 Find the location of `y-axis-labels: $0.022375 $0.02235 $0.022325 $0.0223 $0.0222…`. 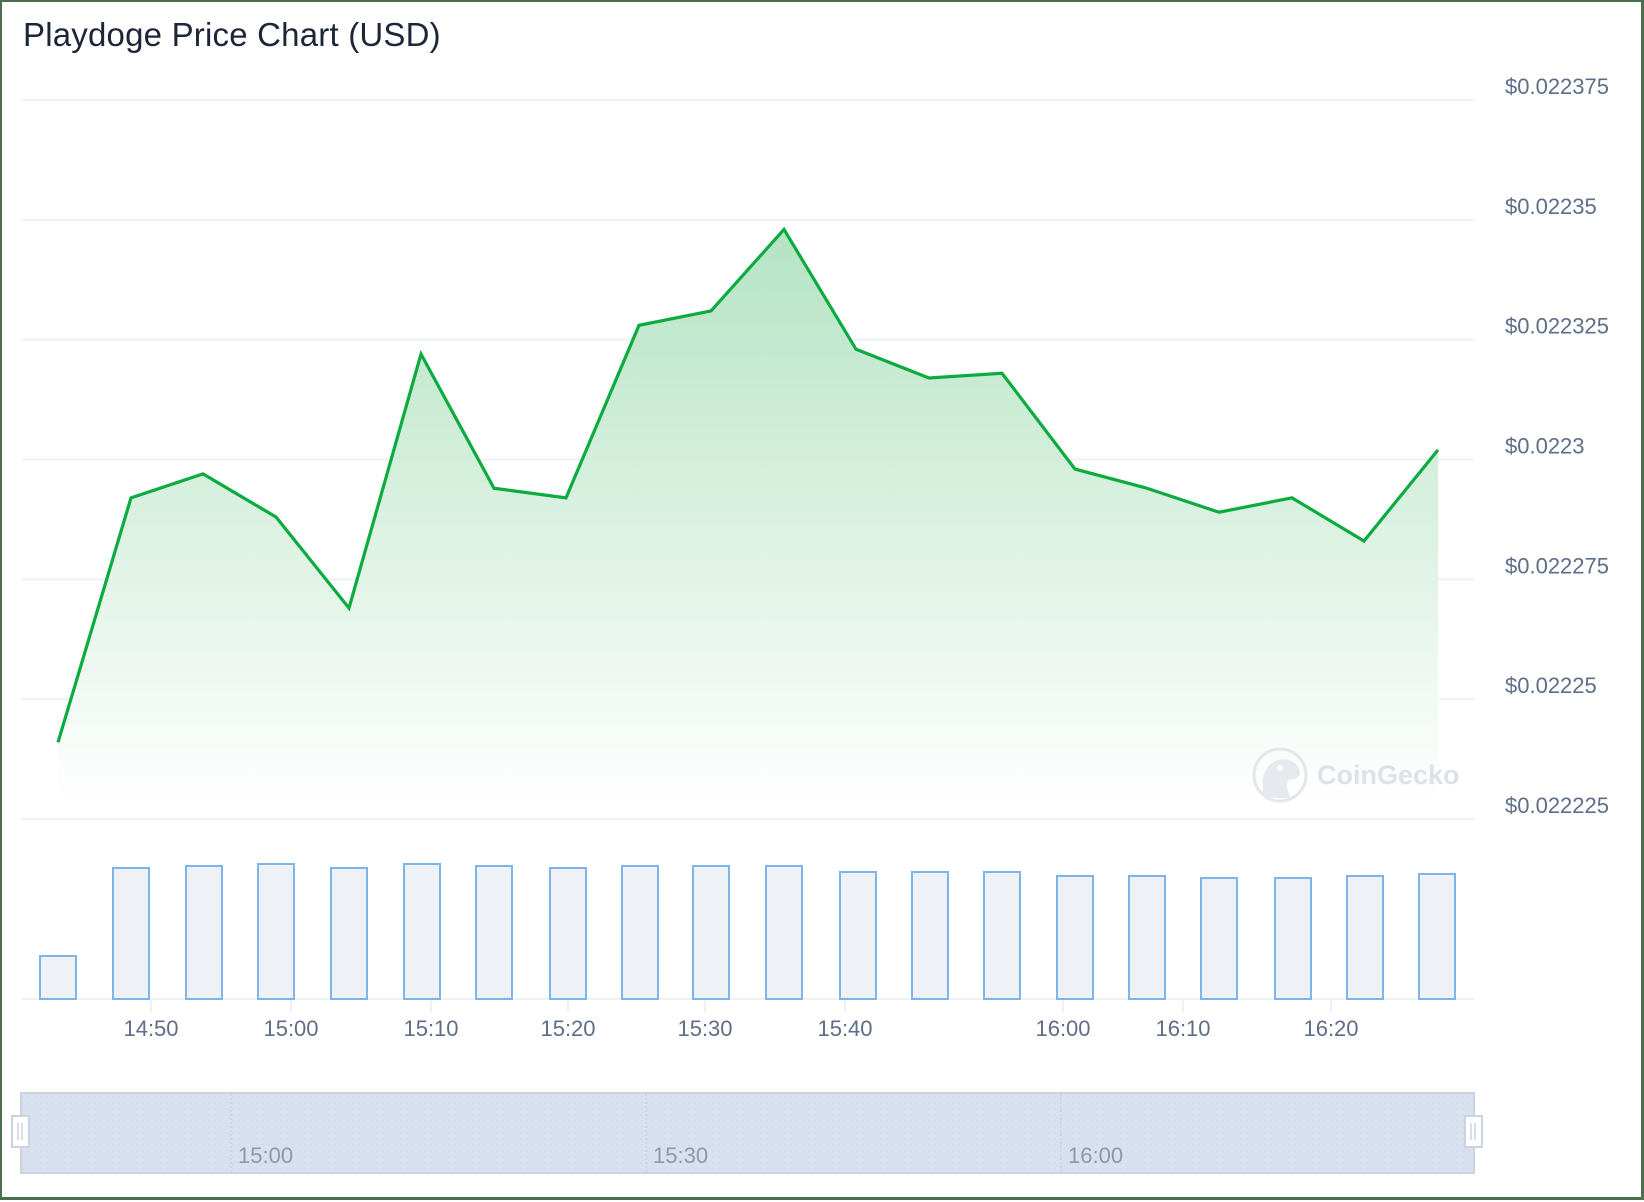

y-axis-labels: $0.022375 $0.02235 $0.022325 $0.0223 $0.0222… is located at coordinates (1557, 446).